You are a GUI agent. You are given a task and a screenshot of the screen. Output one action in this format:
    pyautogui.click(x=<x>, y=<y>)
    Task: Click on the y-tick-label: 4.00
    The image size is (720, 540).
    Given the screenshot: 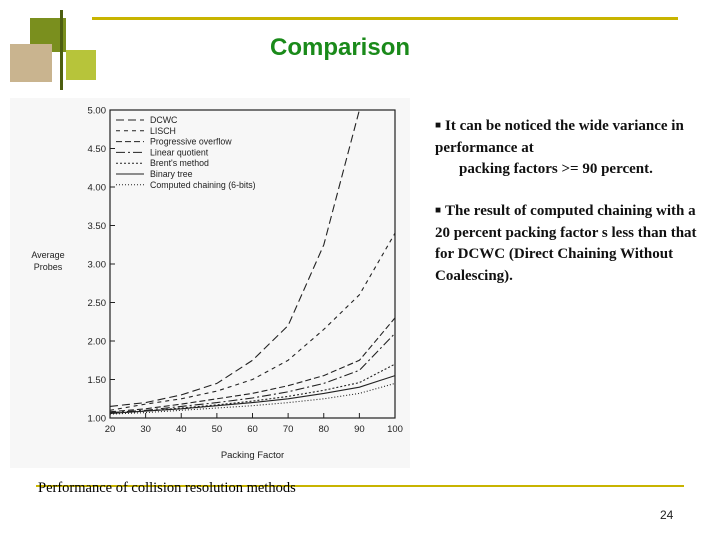 What is the action you would take?
    pyautogui.click(x=97, y=188)
    